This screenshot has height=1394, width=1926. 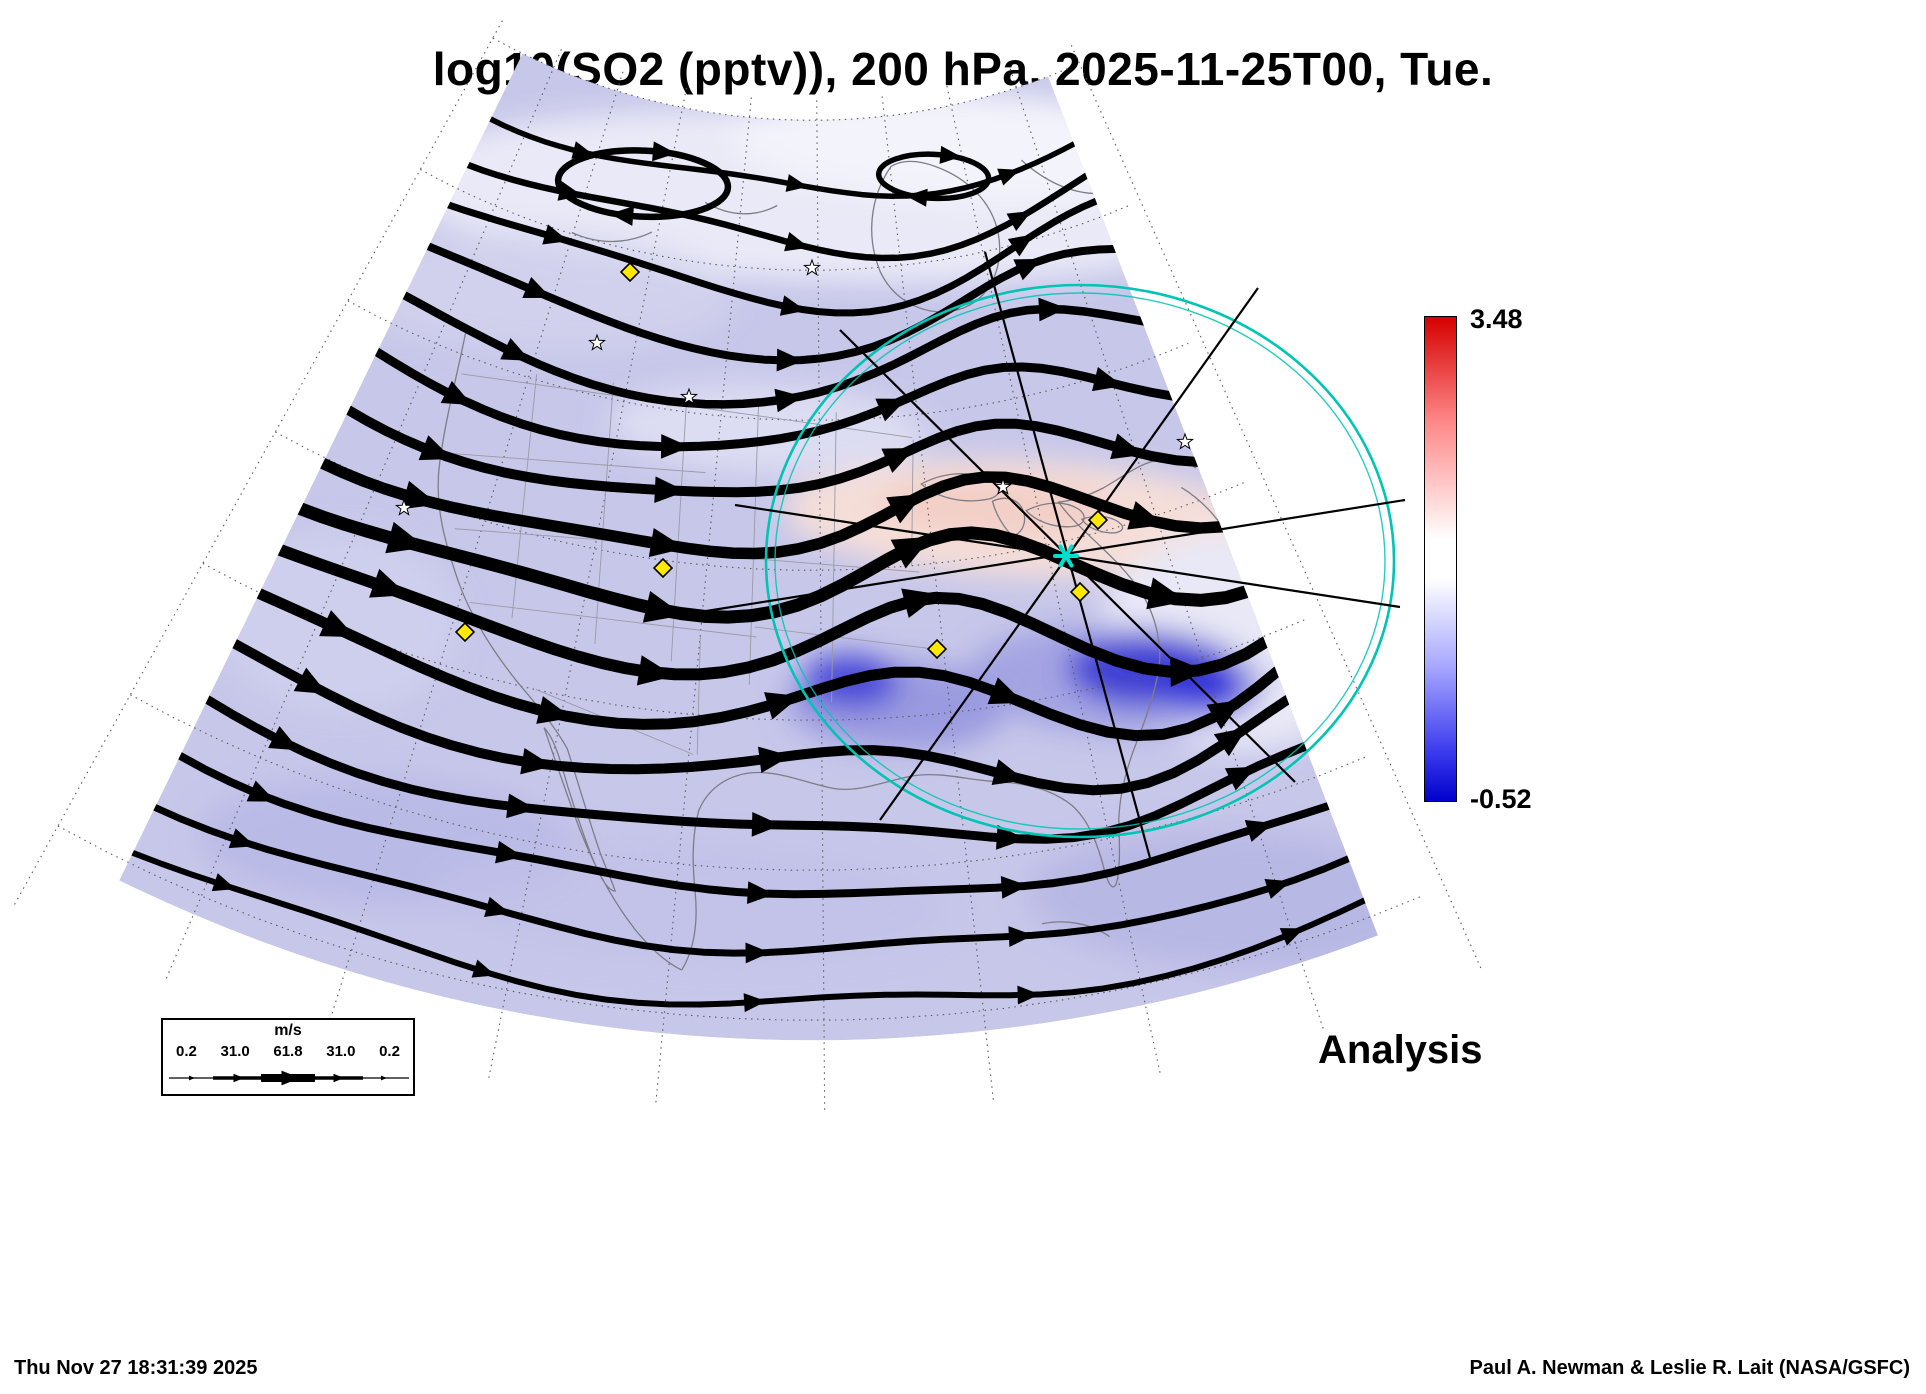 What do you see at coordinates (1440, 559) in the screenshot?
I see `colorbar` at bounding box center [1440, 559].